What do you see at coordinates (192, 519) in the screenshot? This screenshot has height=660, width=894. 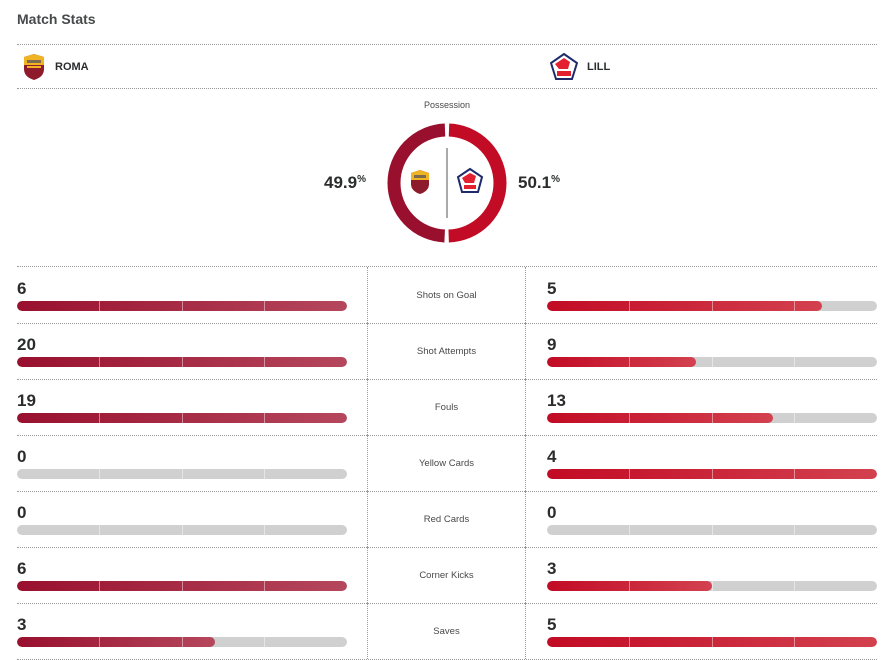 I see `home-stat: 0` at bounding box center [192, 519].